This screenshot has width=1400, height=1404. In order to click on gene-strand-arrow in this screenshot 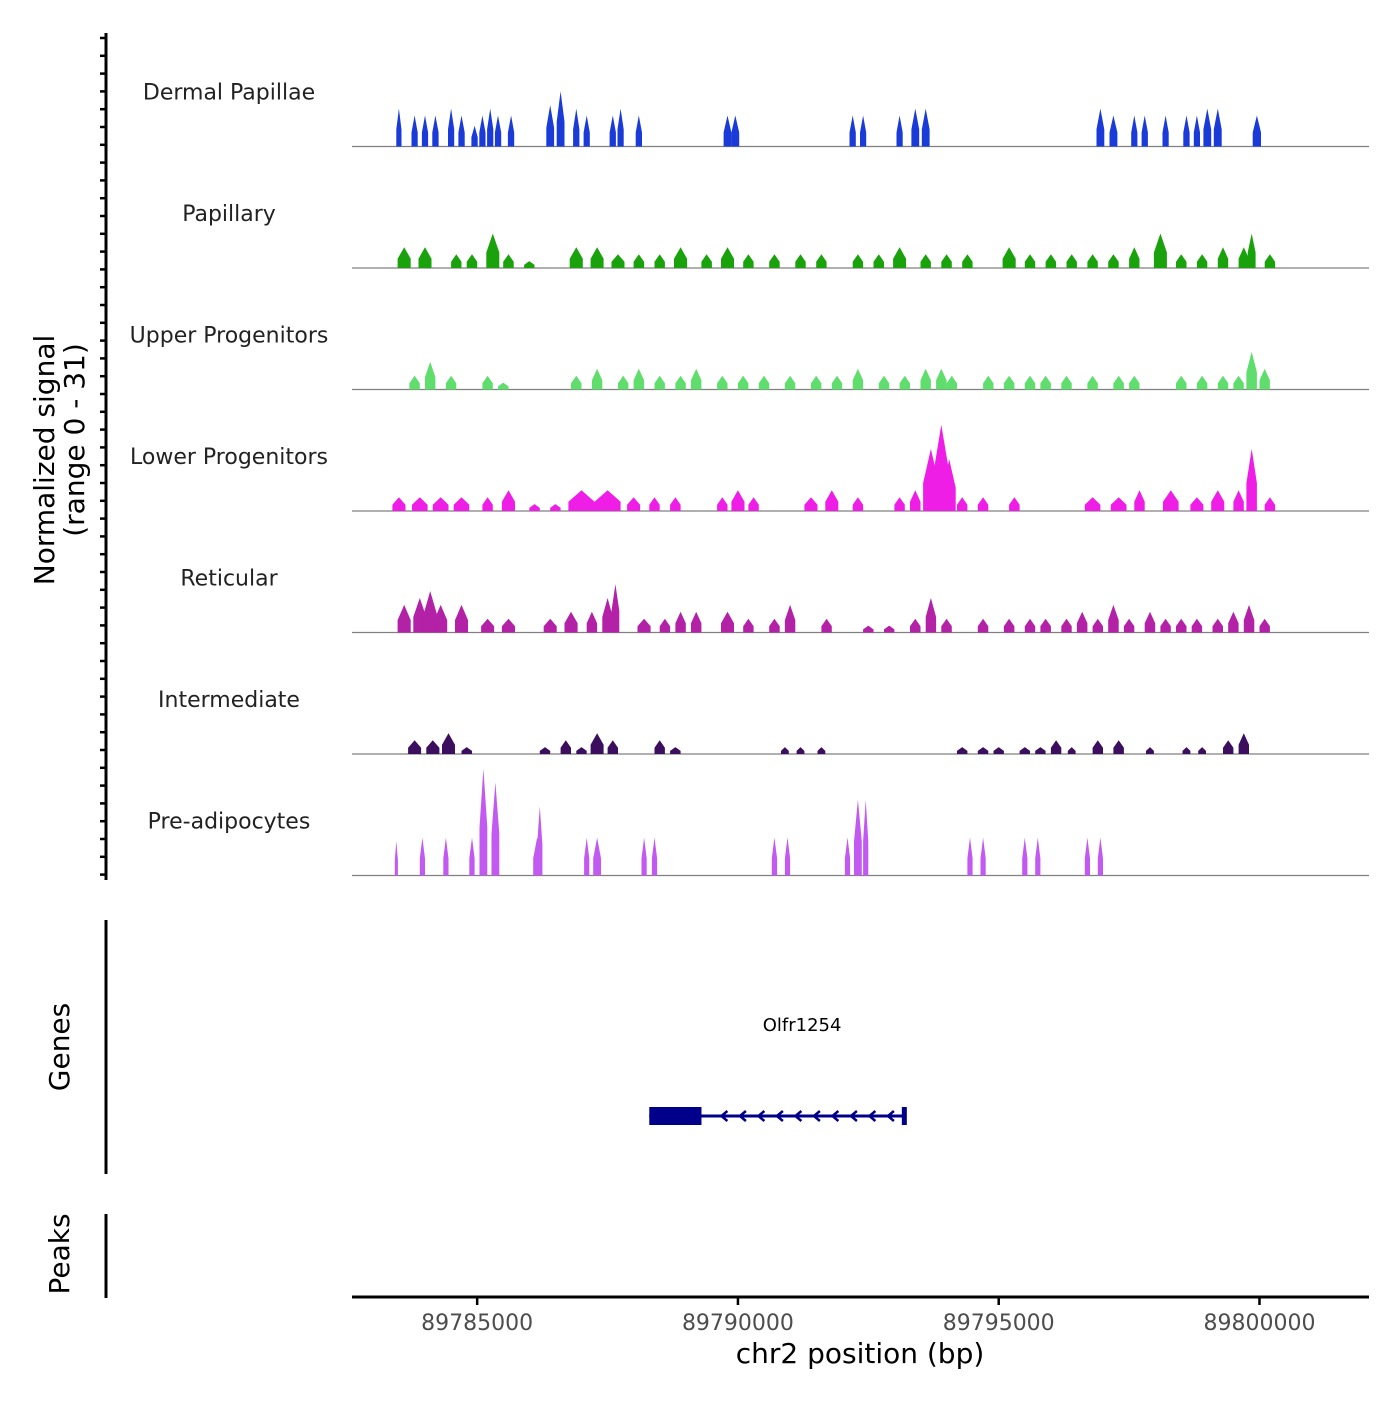, I will do `click(890, 1116)`.